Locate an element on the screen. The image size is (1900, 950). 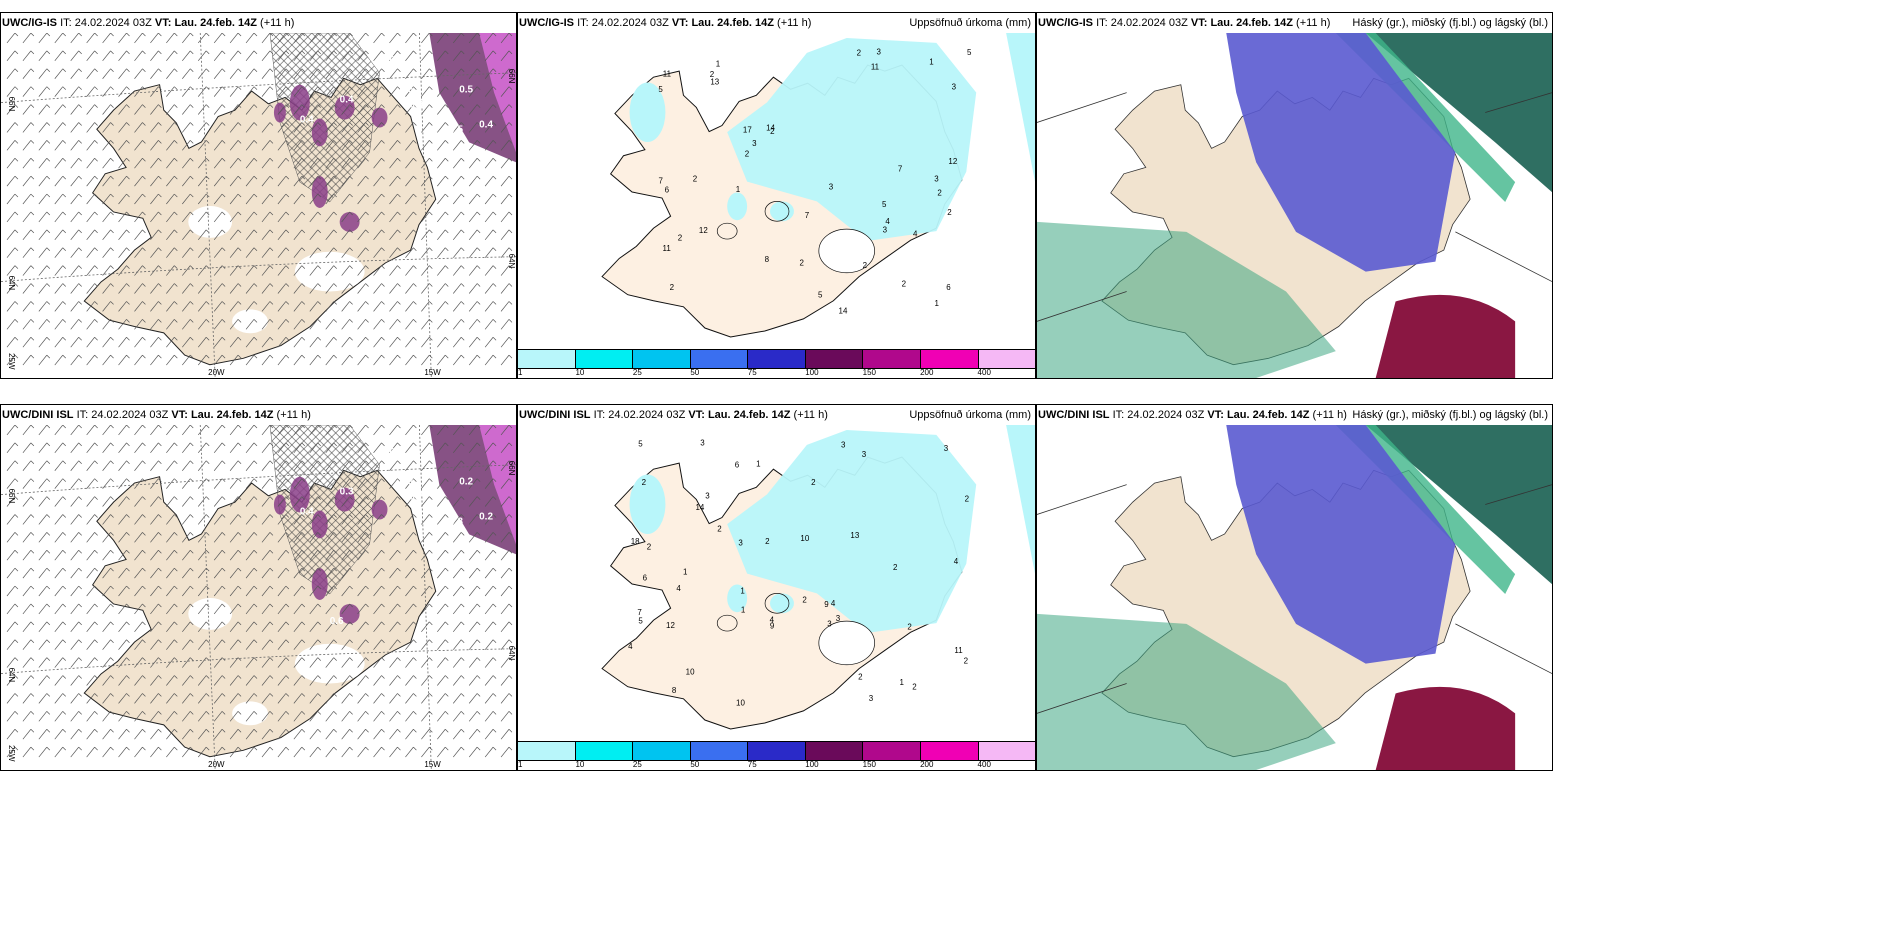
lon-label-25w: 25W is located at coordinates (11, 361).